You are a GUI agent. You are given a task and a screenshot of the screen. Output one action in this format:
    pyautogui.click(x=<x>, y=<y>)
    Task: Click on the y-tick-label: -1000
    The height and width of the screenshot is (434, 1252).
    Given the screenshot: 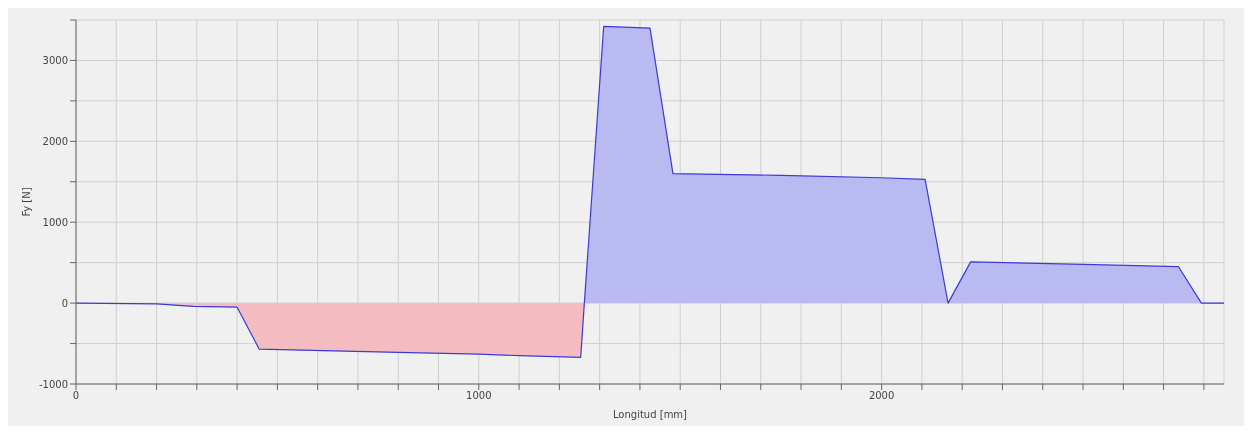 What is the action you would take?
    pyautogui.click(x=53, y=384)
    